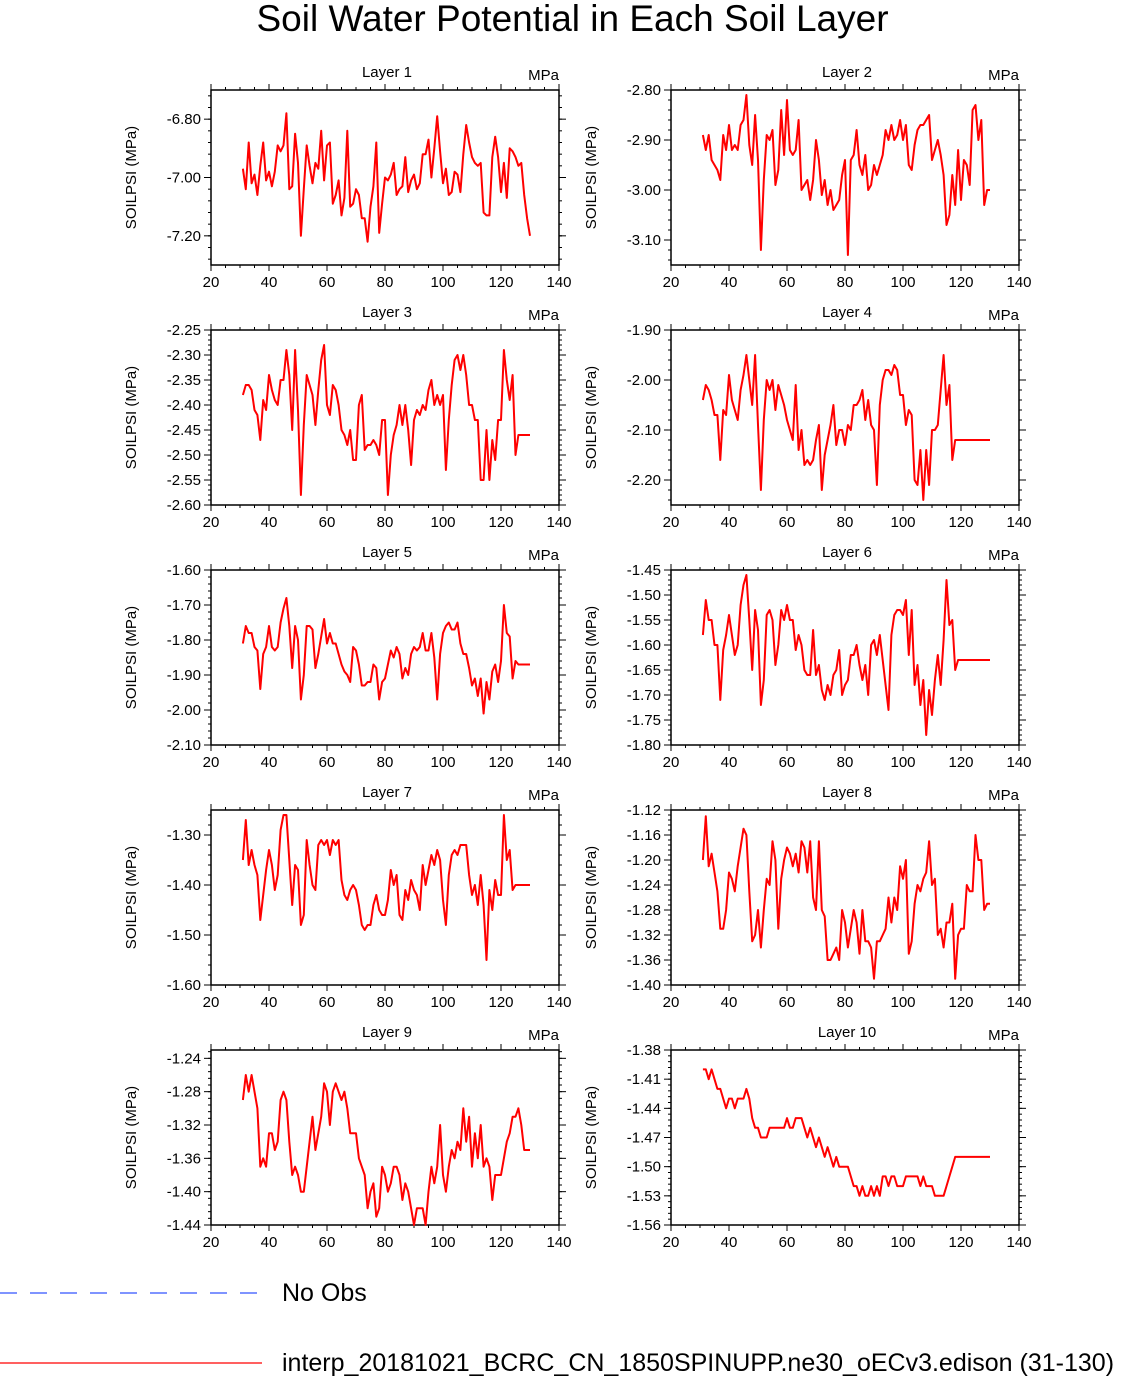 The image size is (1145, 1378). What do you see at coordinates (644, 190) in the screenshot?
I see `y-tick-label: -3.00` at bounding box center [644, 190].